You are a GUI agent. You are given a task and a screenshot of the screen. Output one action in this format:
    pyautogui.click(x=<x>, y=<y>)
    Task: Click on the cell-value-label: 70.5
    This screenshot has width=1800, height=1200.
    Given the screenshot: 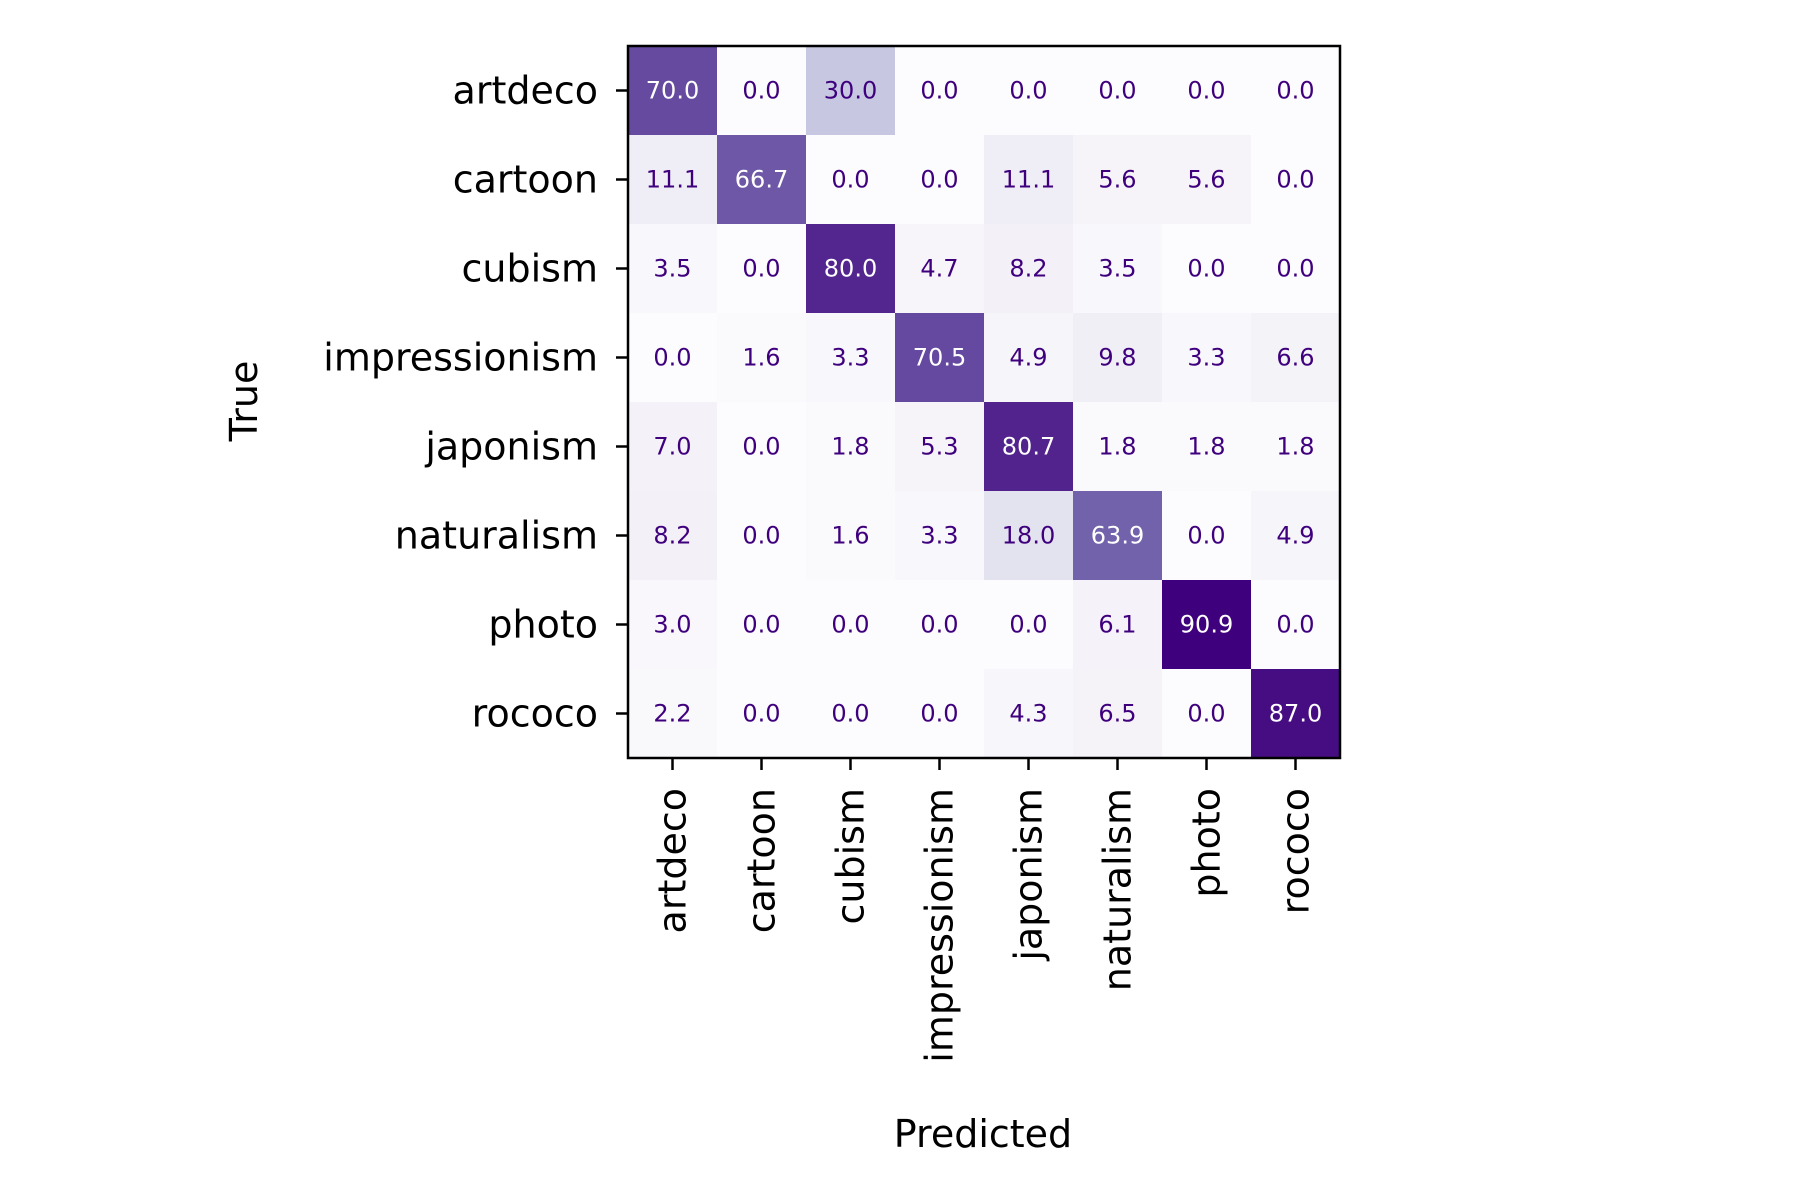 What is the action you would take?
    pyautogui.click(x=939, y=358)
    